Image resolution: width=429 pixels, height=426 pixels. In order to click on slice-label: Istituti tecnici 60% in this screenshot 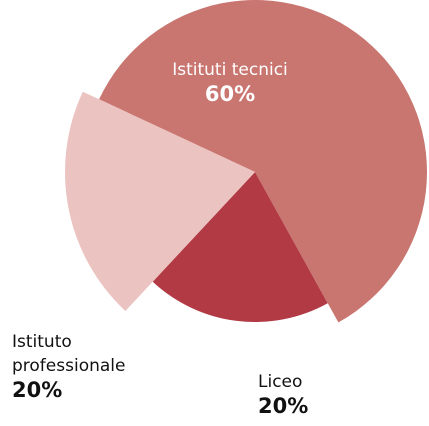, I will do `click(230, 82)`.